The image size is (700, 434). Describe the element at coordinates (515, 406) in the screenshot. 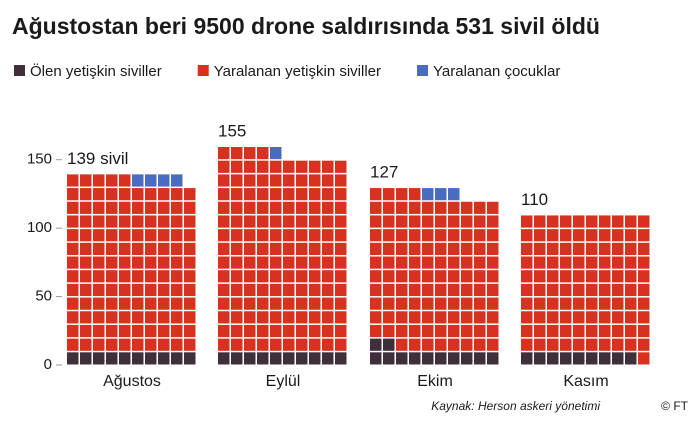

I see `source: Kaynak: Herson askeri yönetimi` at that location.